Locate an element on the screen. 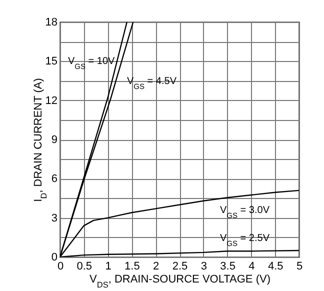 The width and height of the screenshot is (324, 291). series-label: V$_{GS}$ = 10V is located at coordinates (92, 63).